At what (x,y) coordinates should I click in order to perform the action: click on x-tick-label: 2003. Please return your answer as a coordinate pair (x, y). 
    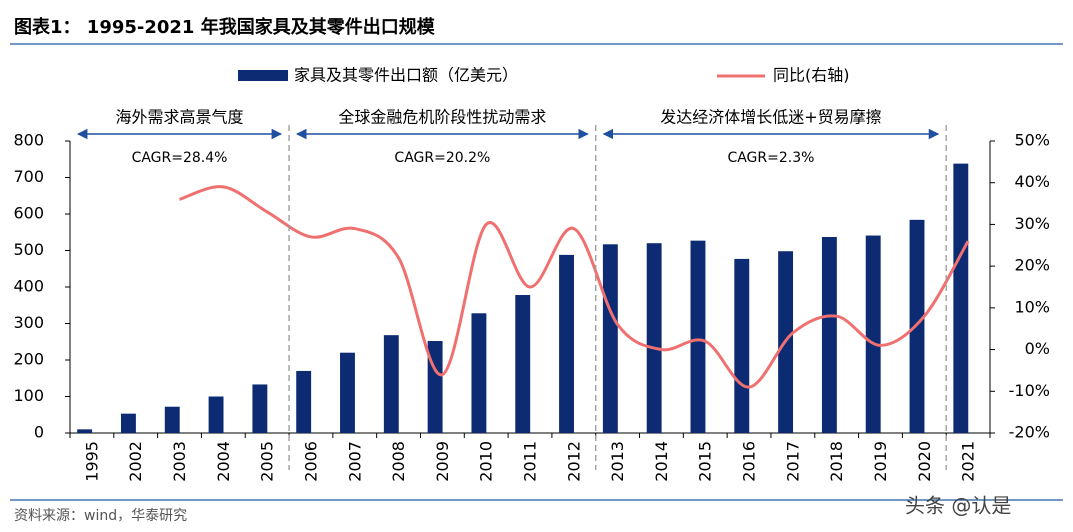
    Looking at the image, I should click on (179, 461).